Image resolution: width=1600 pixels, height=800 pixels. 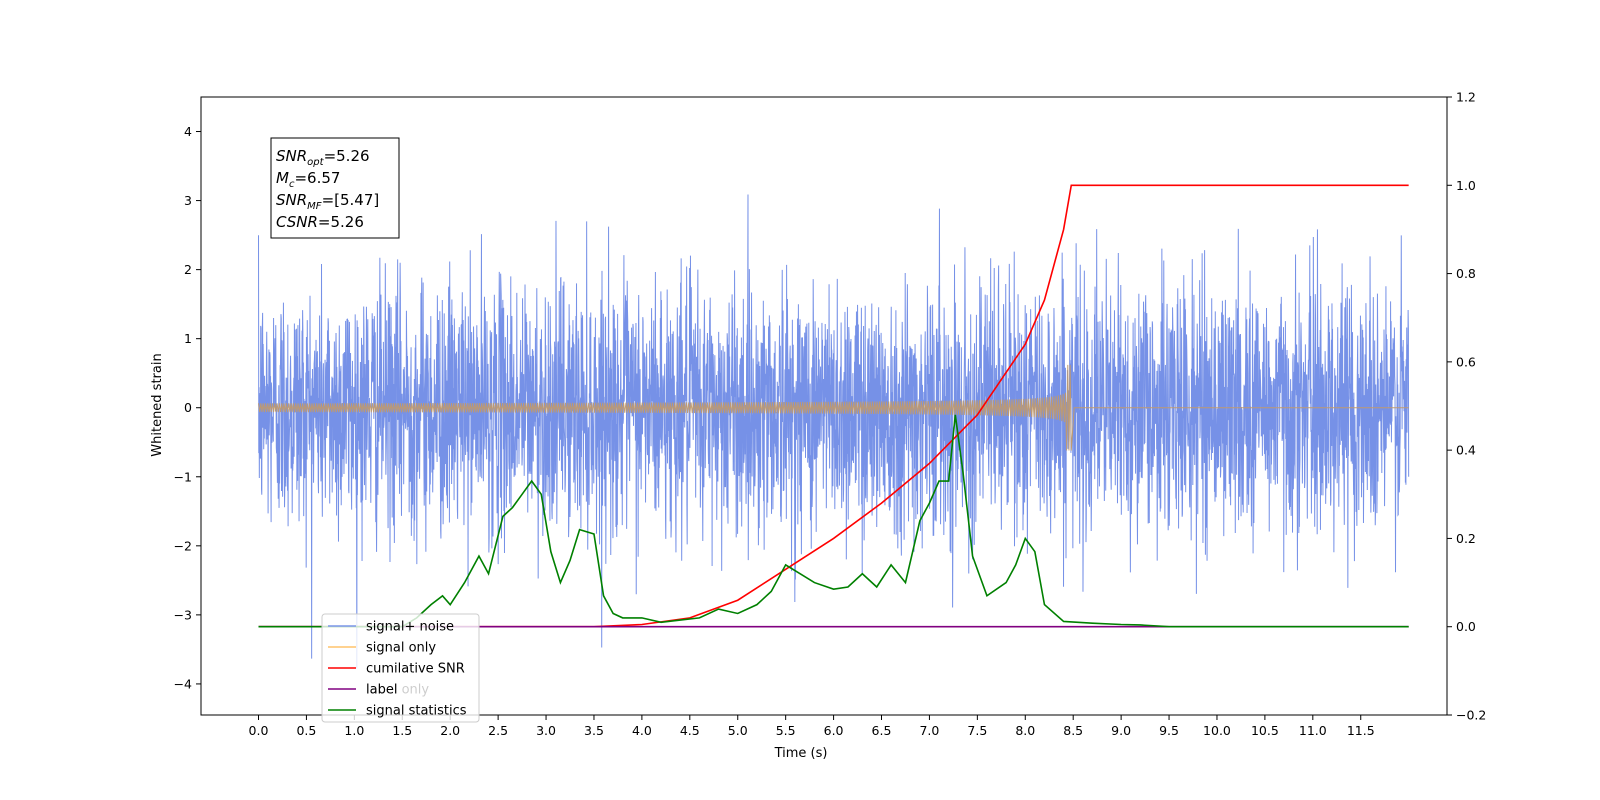 What do you see at coordinates (306, 730) in the screenshot?
I see `x-tick-label: 0.5` at bounding box center [306, 730].